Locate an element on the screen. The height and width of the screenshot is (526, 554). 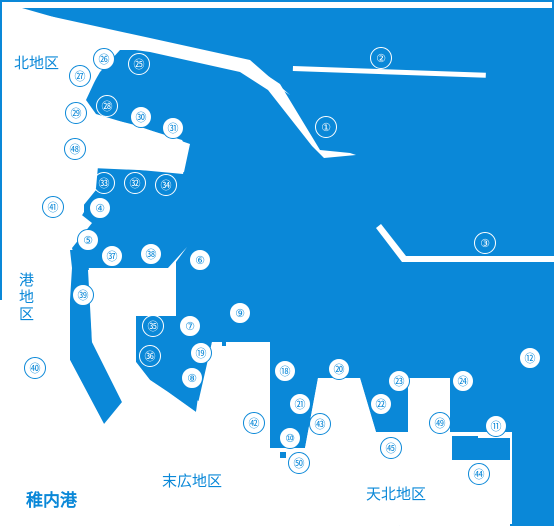
berth-45: ㊺ is located at coordinates (391, 448).